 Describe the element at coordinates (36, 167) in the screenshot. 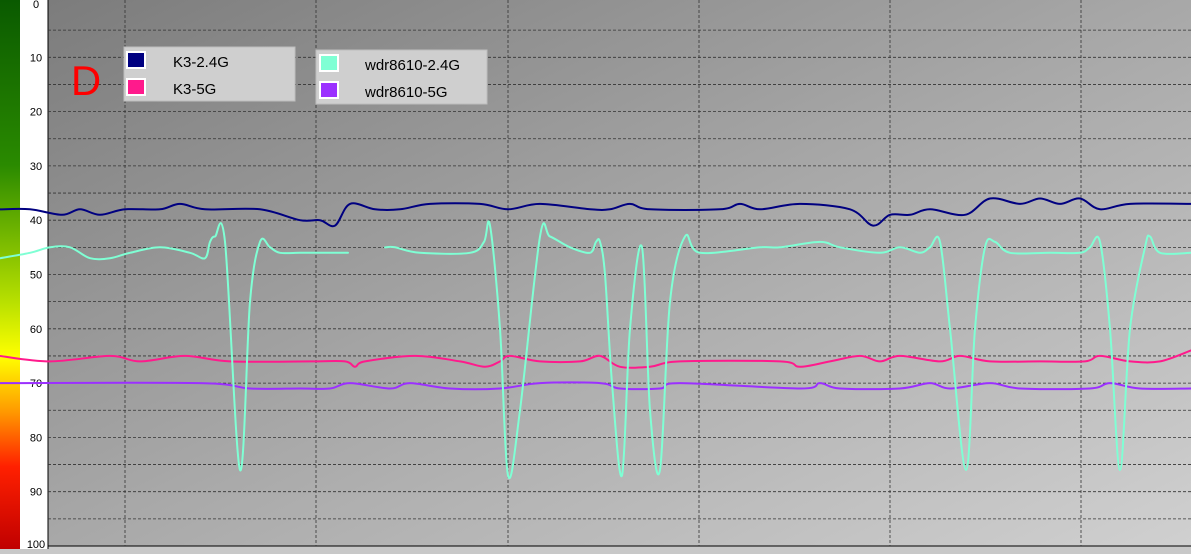

I see `y-tick-label: 30` at that location.